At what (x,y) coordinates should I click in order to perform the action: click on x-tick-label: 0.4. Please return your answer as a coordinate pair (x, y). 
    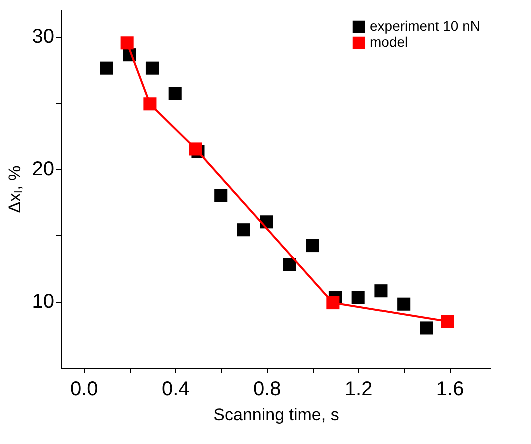
    Looking at the image, I should click on (176, 389).